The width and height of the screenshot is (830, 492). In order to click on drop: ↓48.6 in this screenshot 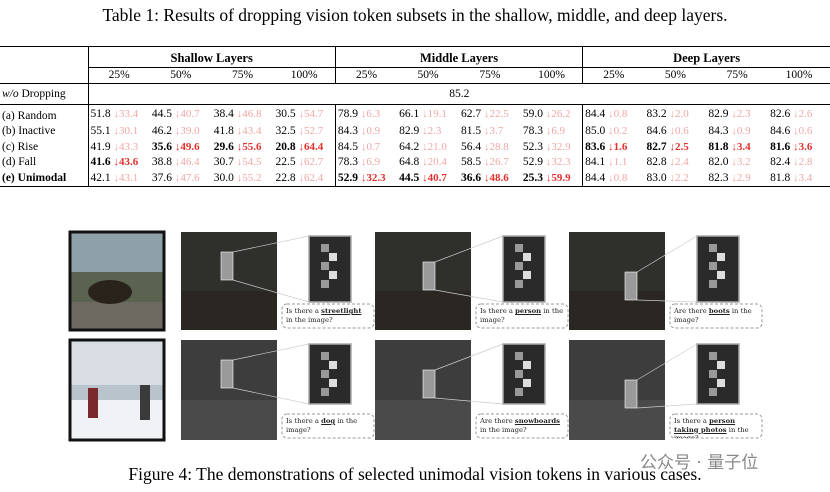, I will do `click(496, 177)`.